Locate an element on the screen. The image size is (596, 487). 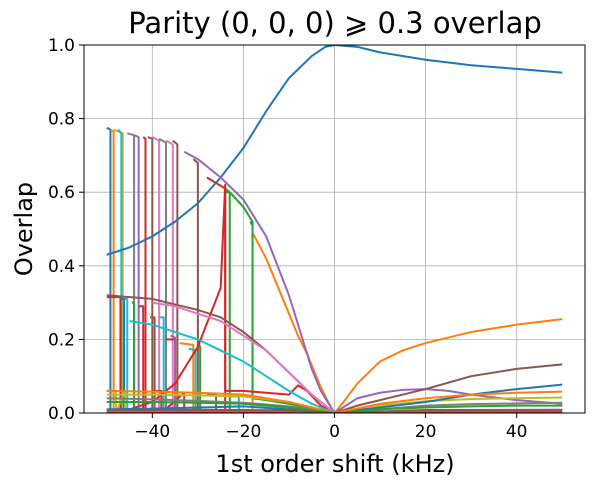
y-tick-label: 0.0 is located at coordinates (61, 414).